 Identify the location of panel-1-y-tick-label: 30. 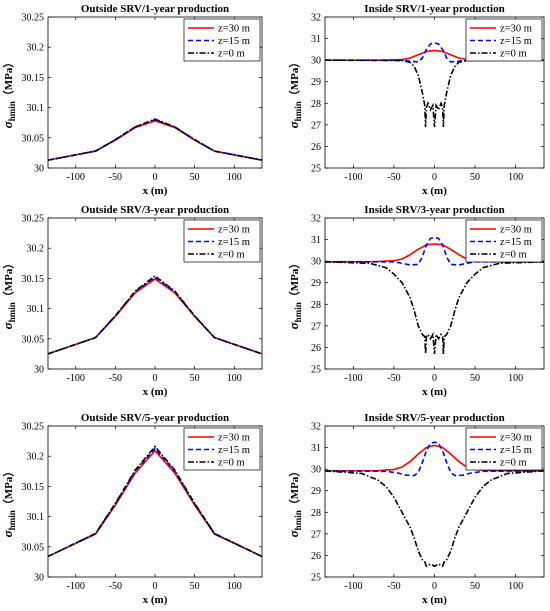
(39, 169).